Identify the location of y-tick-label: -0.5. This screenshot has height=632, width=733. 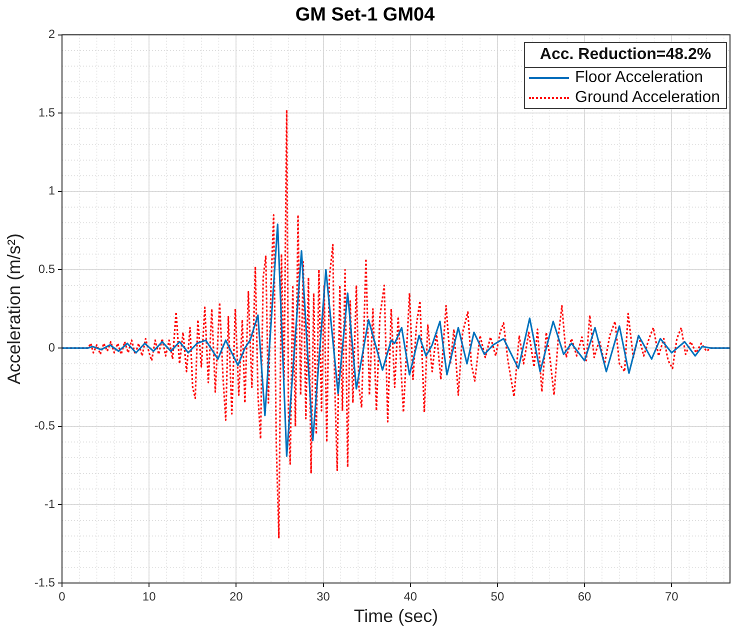
(45, 425).